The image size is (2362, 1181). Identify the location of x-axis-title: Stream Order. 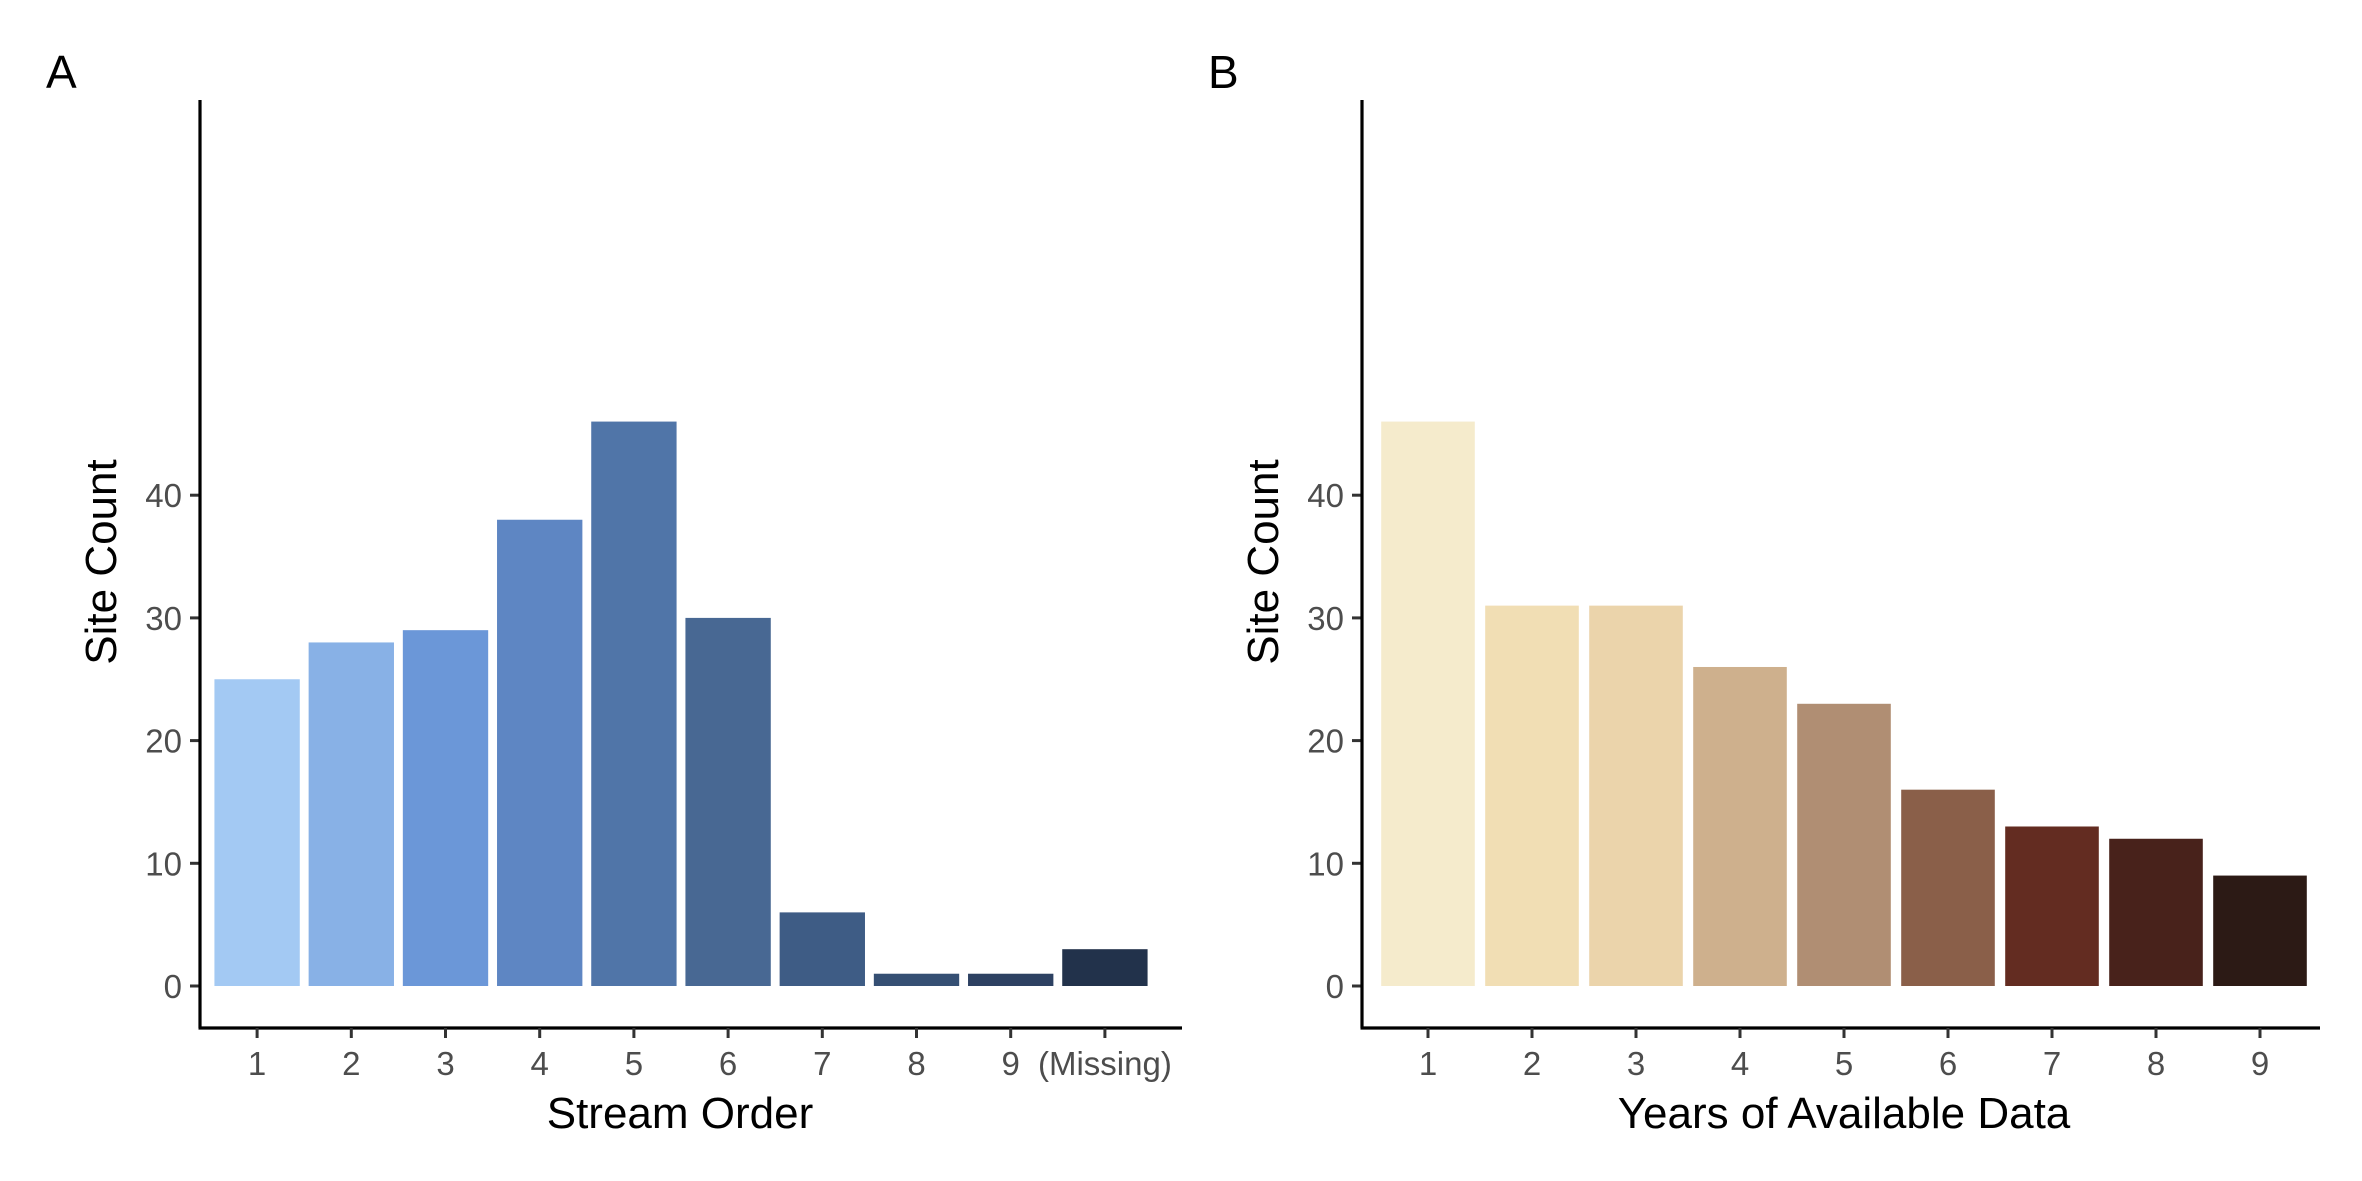
(680, 1113).